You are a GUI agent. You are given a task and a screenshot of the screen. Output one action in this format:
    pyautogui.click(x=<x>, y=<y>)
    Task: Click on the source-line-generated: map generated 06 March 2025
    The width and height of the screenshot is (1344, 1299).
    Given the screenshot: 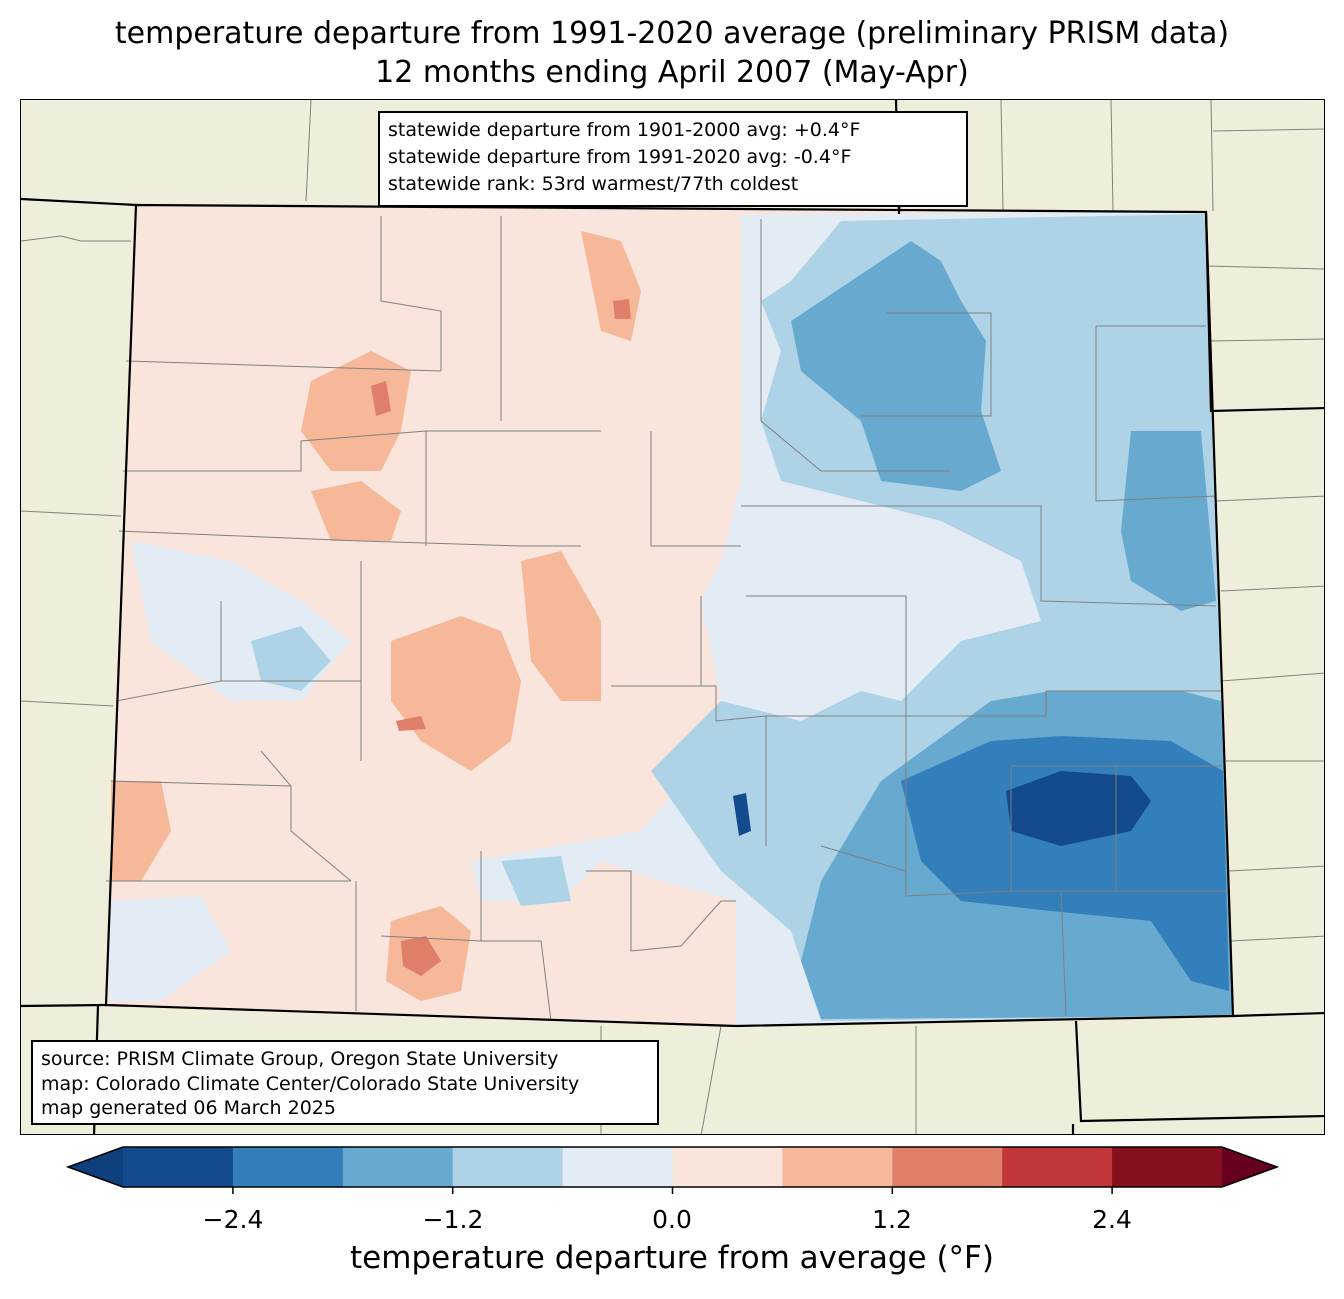 What is the action you would take?
    pyautogui.click(x=188, y=1108)
    